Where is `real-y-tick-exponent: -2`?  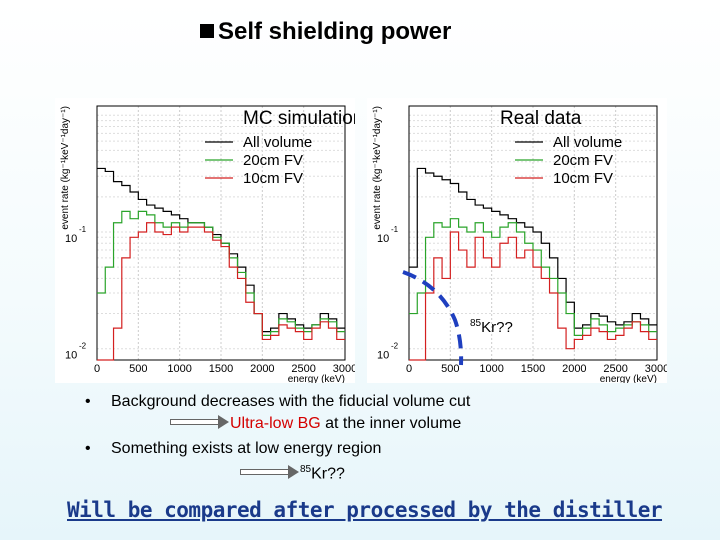 real-y-tick-exponent: -2 is located at coordinates (395, 346).